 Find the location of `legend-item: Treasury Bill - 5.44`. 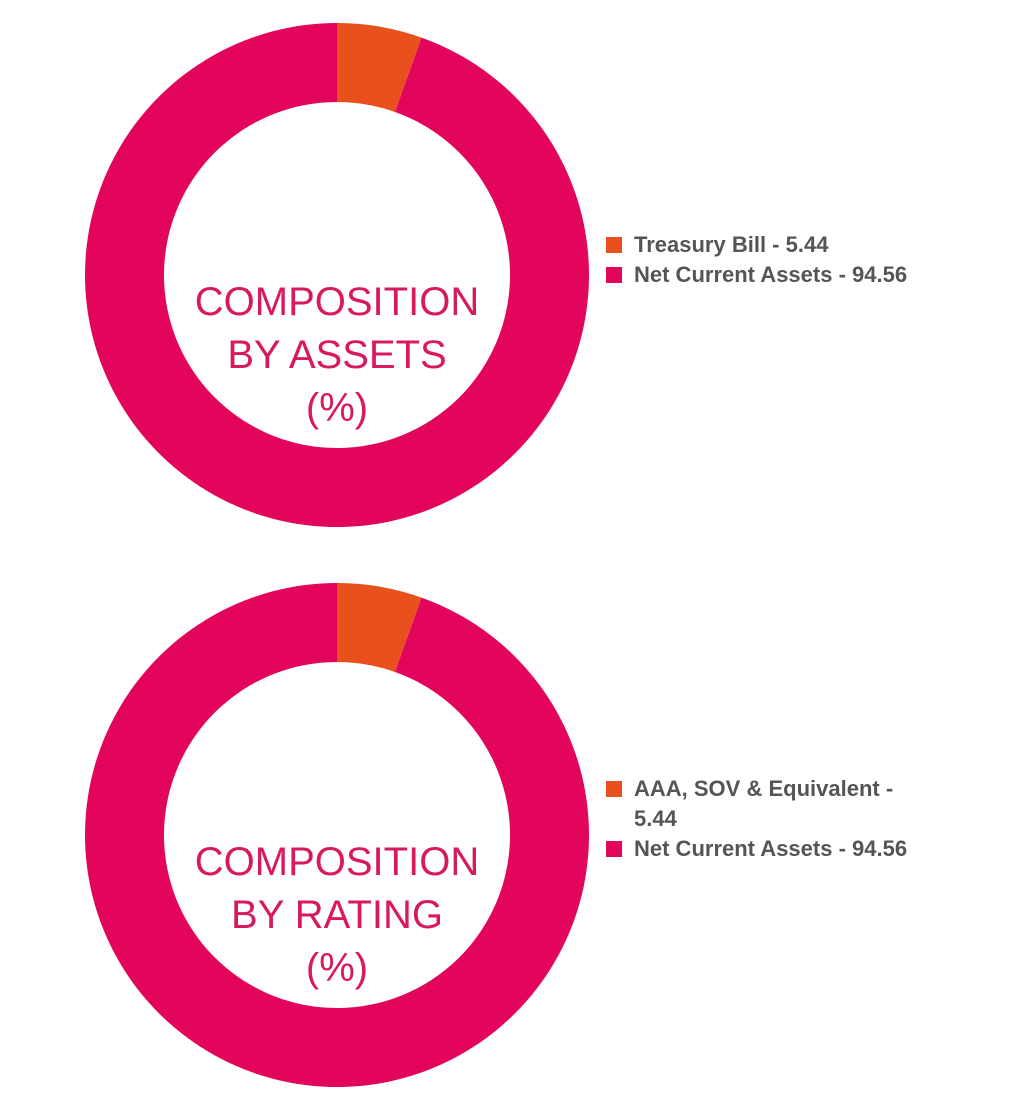

legend-item: Treasury Bill - 5.44 is located at coordinates (776, 245).